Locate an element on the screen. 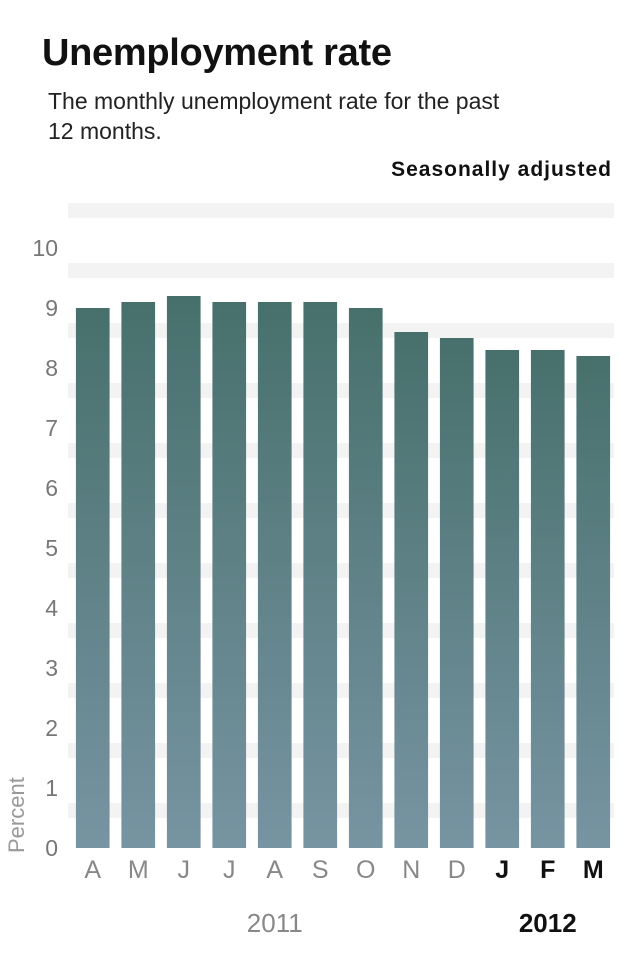 The image size is (620, 966). year-label: 2012 is located at coordinates (548, 923).